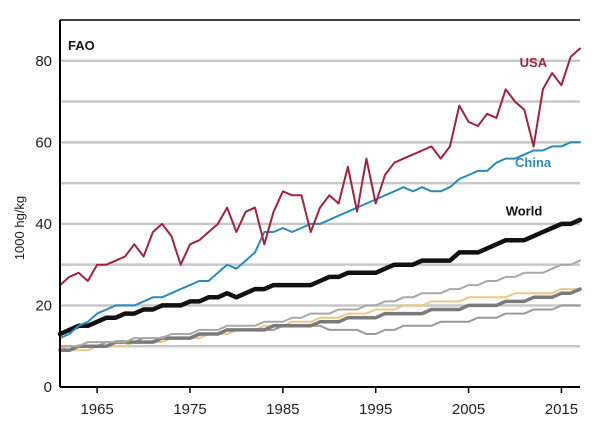 The height and width of the screenshot is (426, 600). Describe the element at coordinates (534, 62) in the screenshot. I see `series-label: USA` at that location.